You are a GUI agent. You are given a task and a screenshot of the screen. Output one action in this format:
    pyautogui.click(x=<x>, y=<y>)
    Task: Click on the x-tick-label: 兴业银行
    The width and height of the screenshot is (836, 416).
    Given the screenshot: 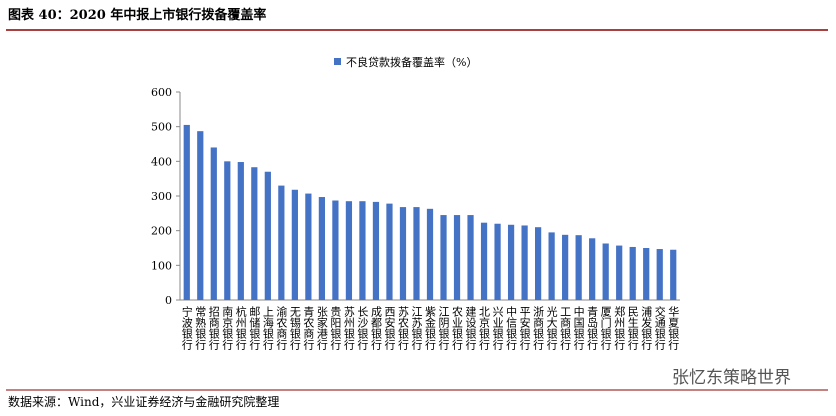 What is the action you would take?
    pyautogui.click(x=497, y=328)
    